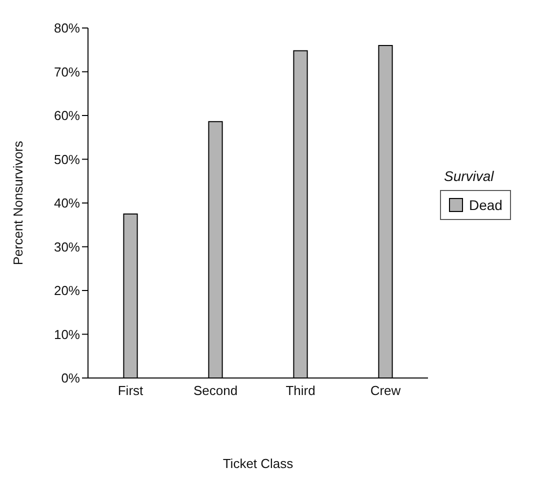 This screenshot has height=489, width=544. Describe the element at coordinates (67, 159) in the screenshot. I see `y-tick-label: 50%` at that location.